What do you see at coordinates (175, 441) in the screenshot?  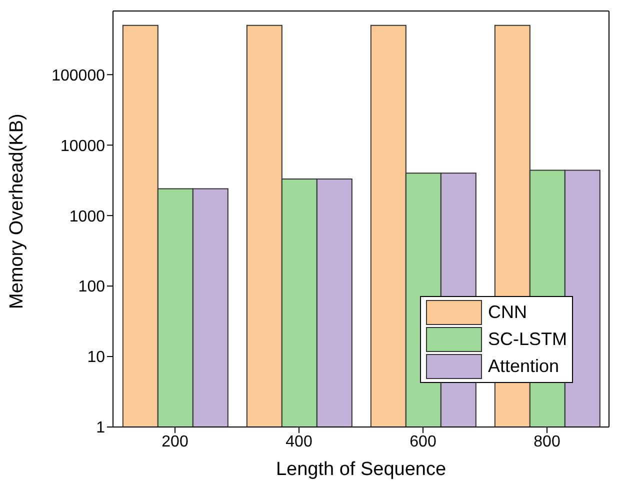 I see `x-tick-label: 200` at bounding box center [175, 441].